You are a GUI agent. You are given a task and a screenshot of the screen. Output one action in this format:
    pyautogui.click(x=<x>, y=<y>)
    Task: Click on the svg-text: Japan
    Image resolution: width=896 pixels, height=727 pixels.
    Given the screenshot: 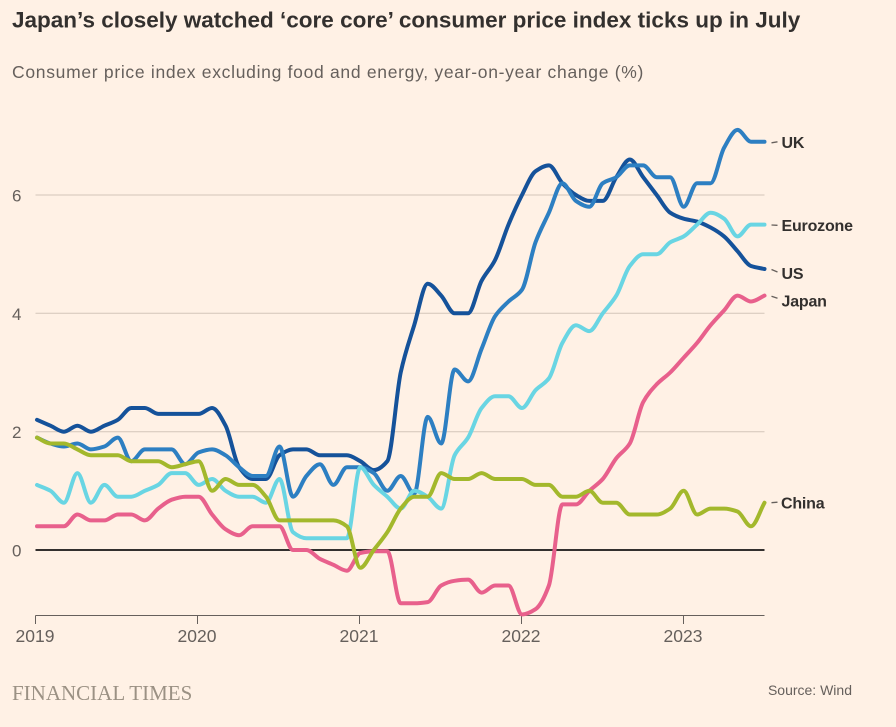 What is the action you would take?
    pyautogui.click(x=804, y=302)
    